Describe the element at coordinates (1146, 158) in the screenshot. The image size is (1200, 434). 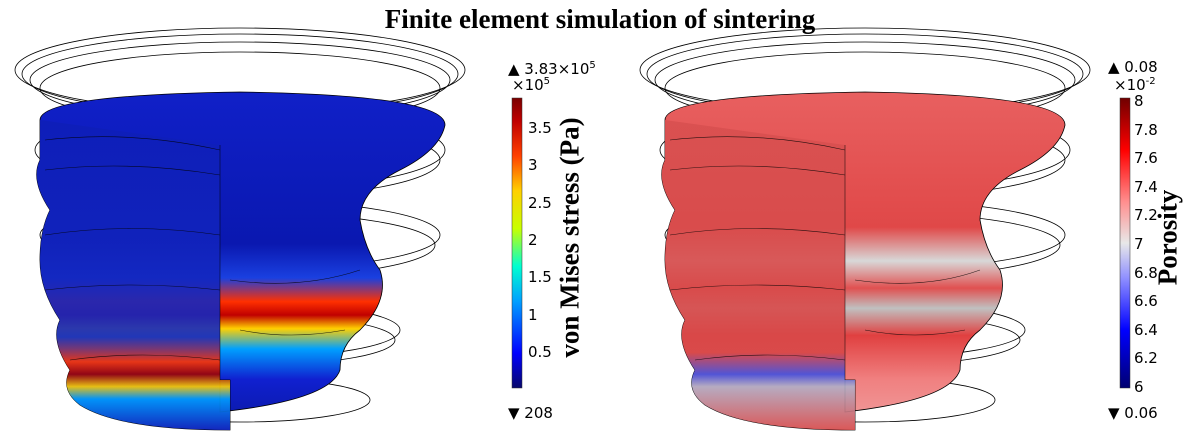
I see `colorbar-tick-label: 7.6` at that location.